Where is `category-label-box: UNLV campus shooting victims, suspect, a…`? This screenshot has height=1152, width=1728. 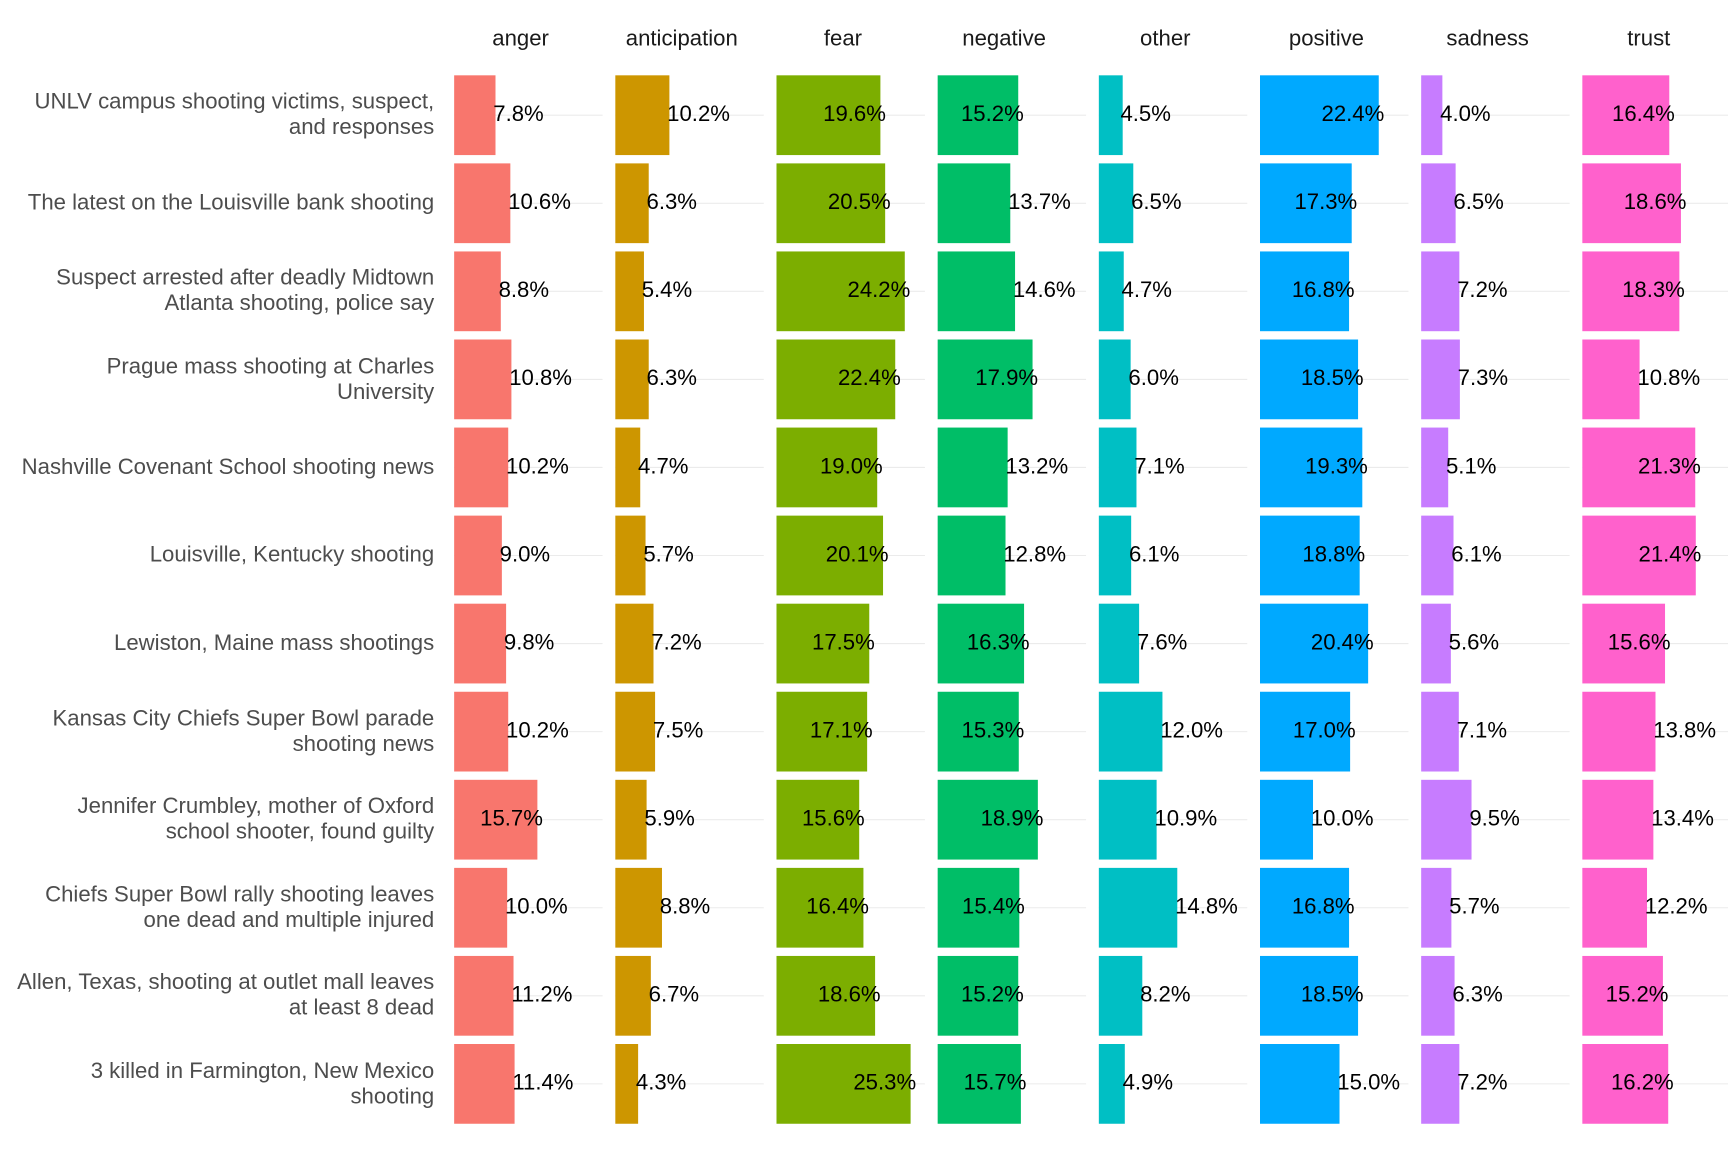
category-label-box: UNLV campus shooting victims, suspect, a… is located at coordinates (234, 115).